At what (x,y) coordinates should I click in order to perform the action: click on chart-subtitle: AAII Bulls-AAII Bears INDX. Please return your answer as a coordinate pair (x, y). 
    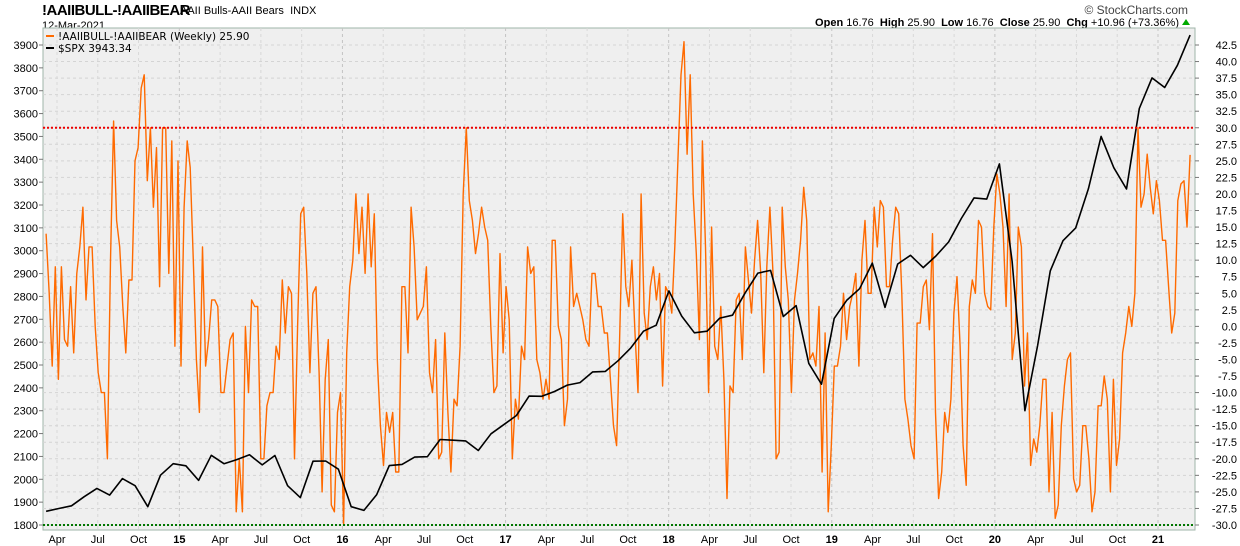
    Looking at the image, I should click on (248, 11).